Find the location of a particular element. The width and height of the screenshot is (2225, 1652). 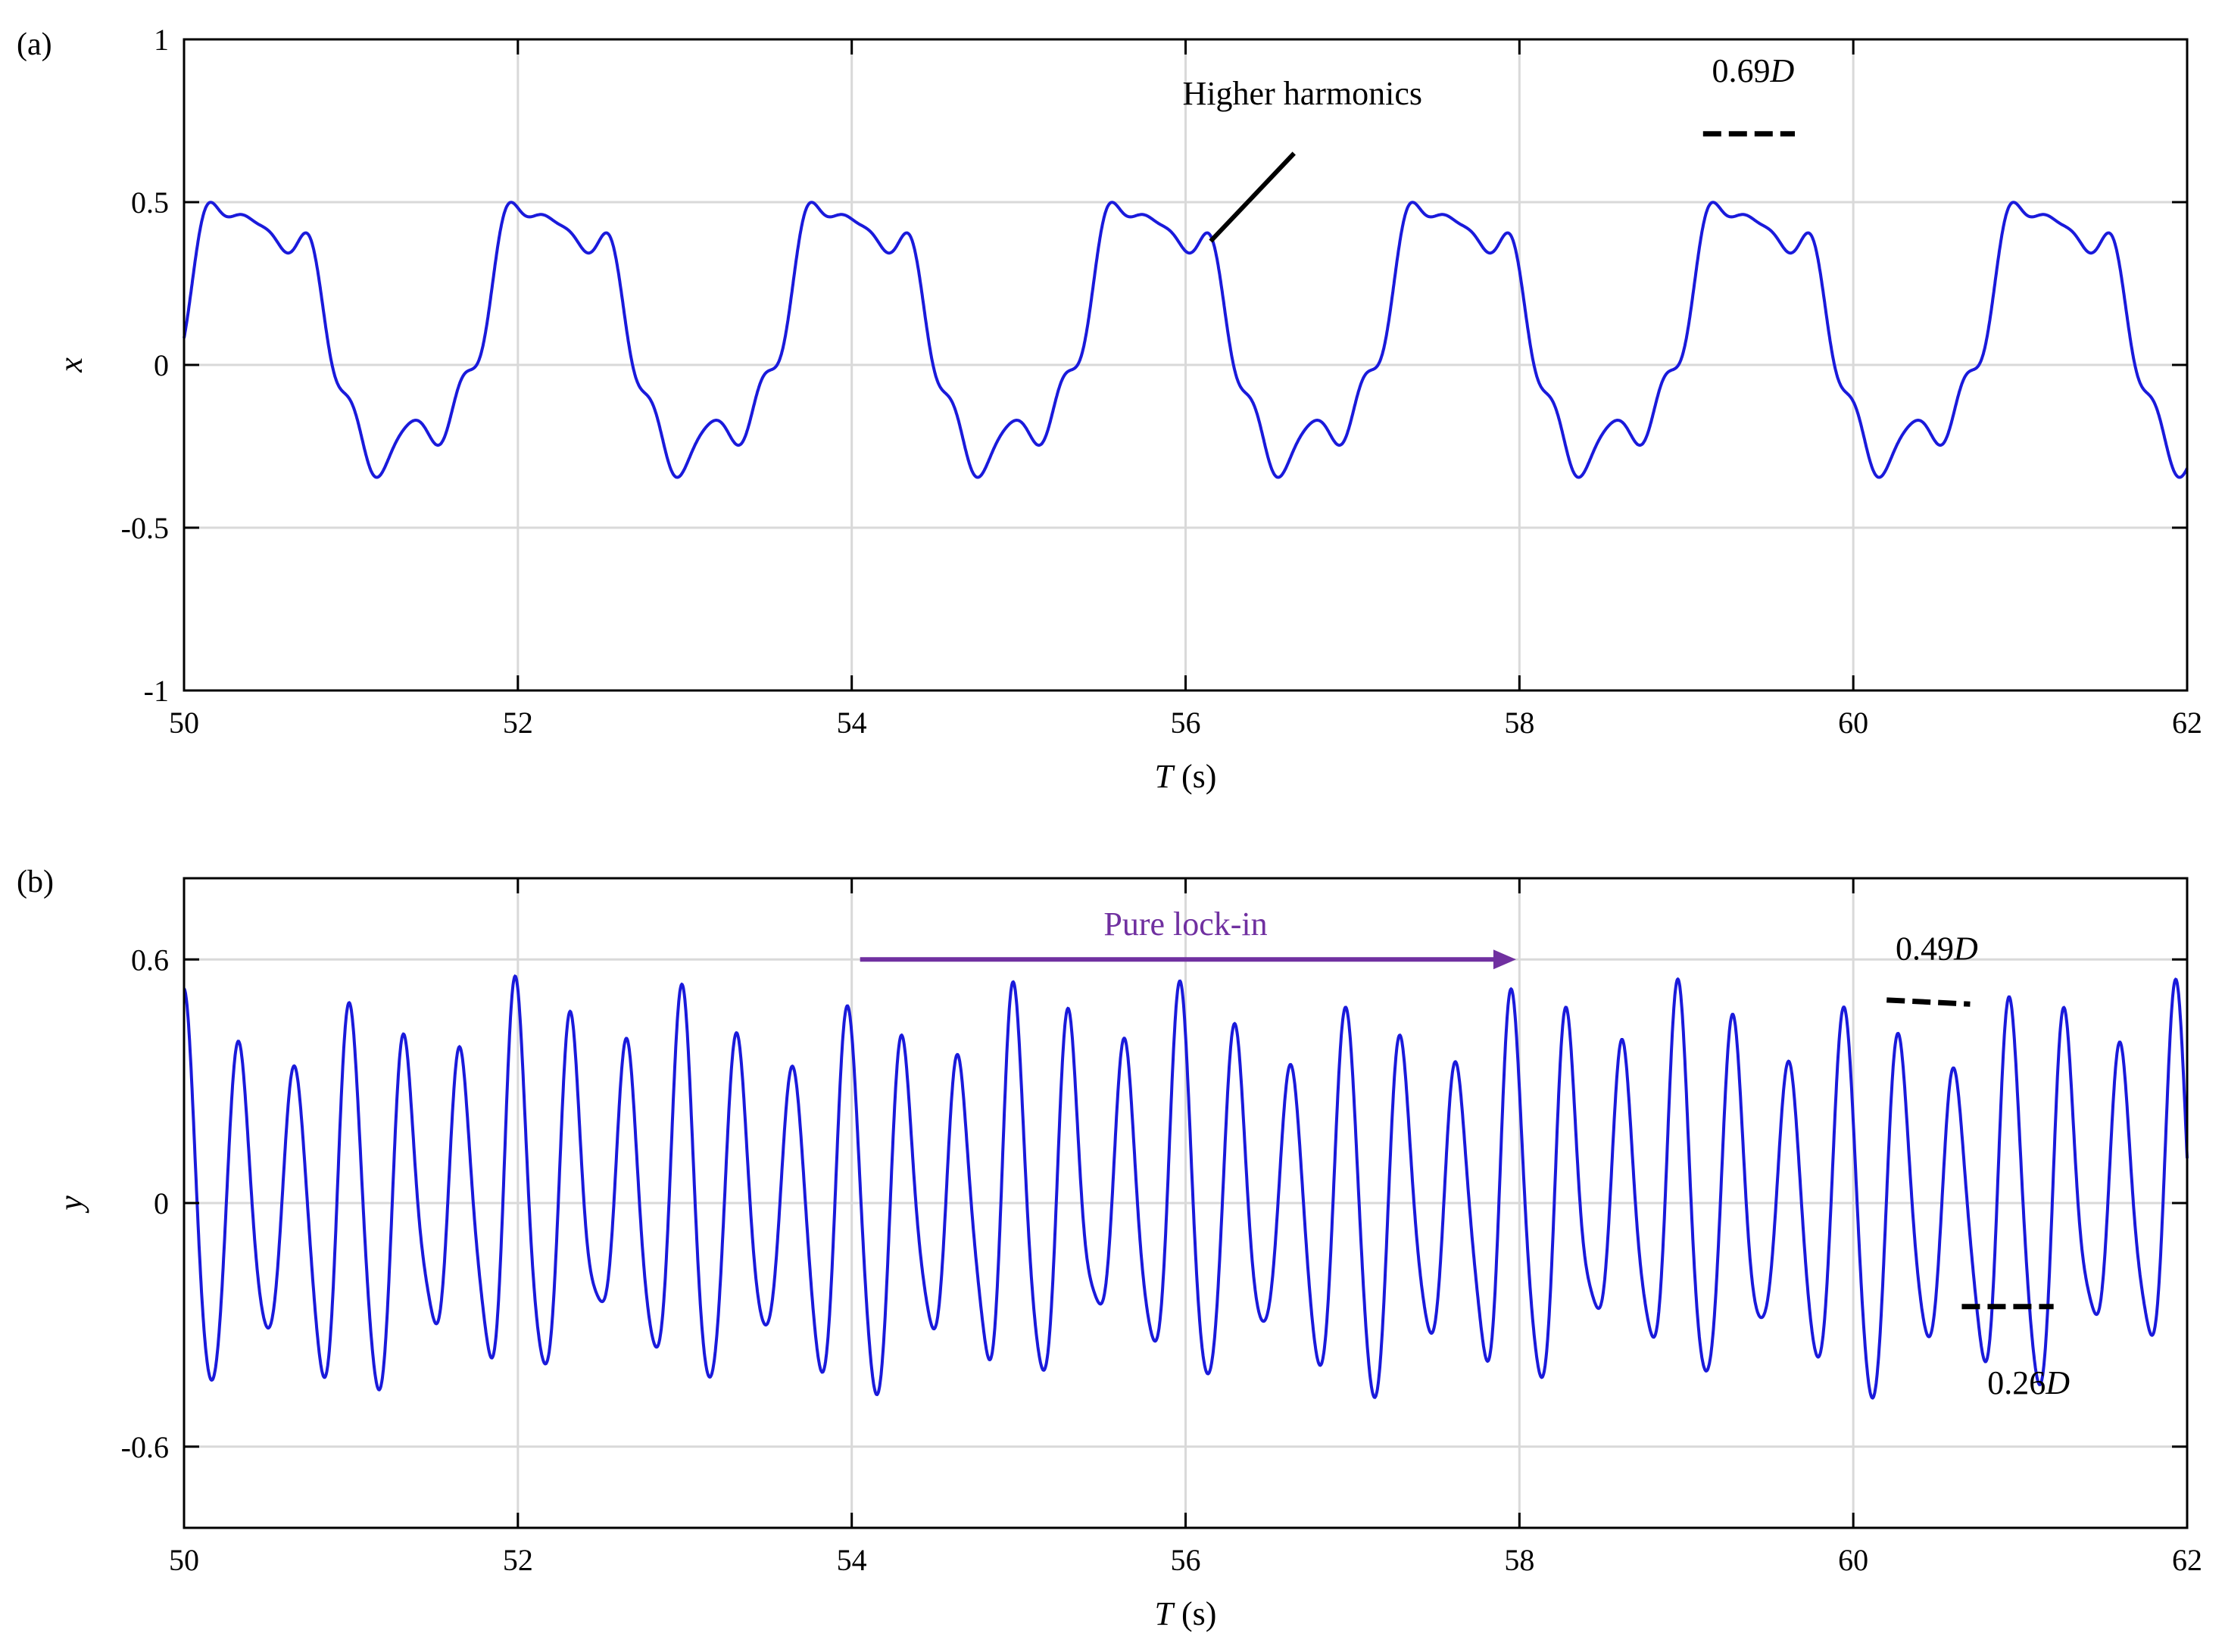

annotation-text: 0.26D is located at coordinates (2028, 1382).